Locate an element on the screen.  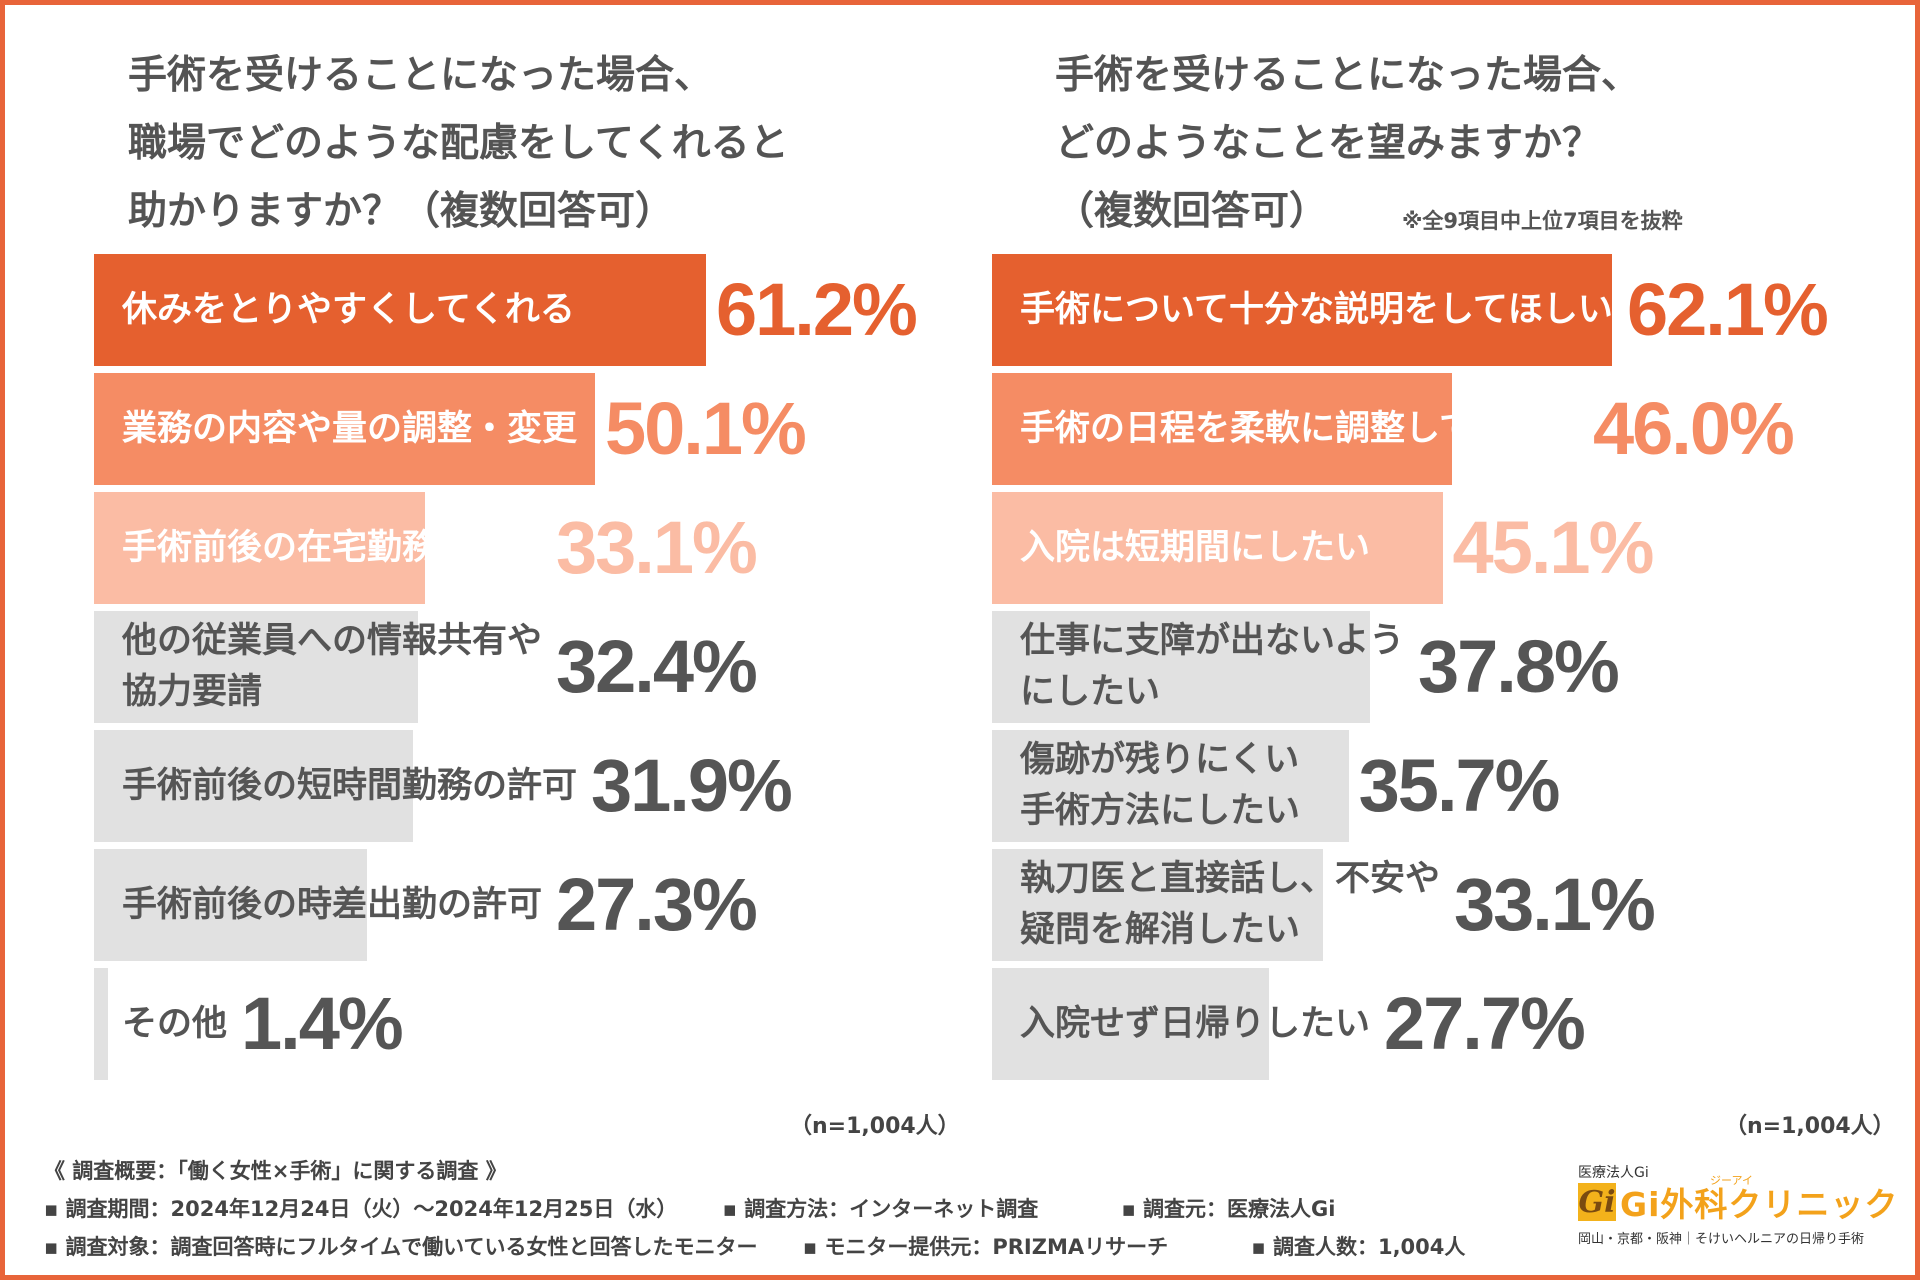
excerpt-note: ※全9項目中上位7項目を抜粋 is located at coordinates (1542, 221).